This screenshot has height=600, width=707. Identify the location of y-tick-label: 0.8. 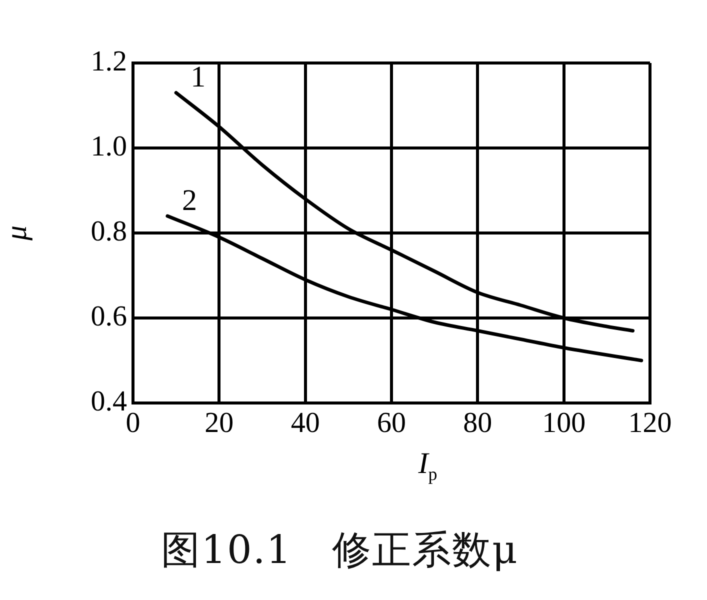
(108, 232).